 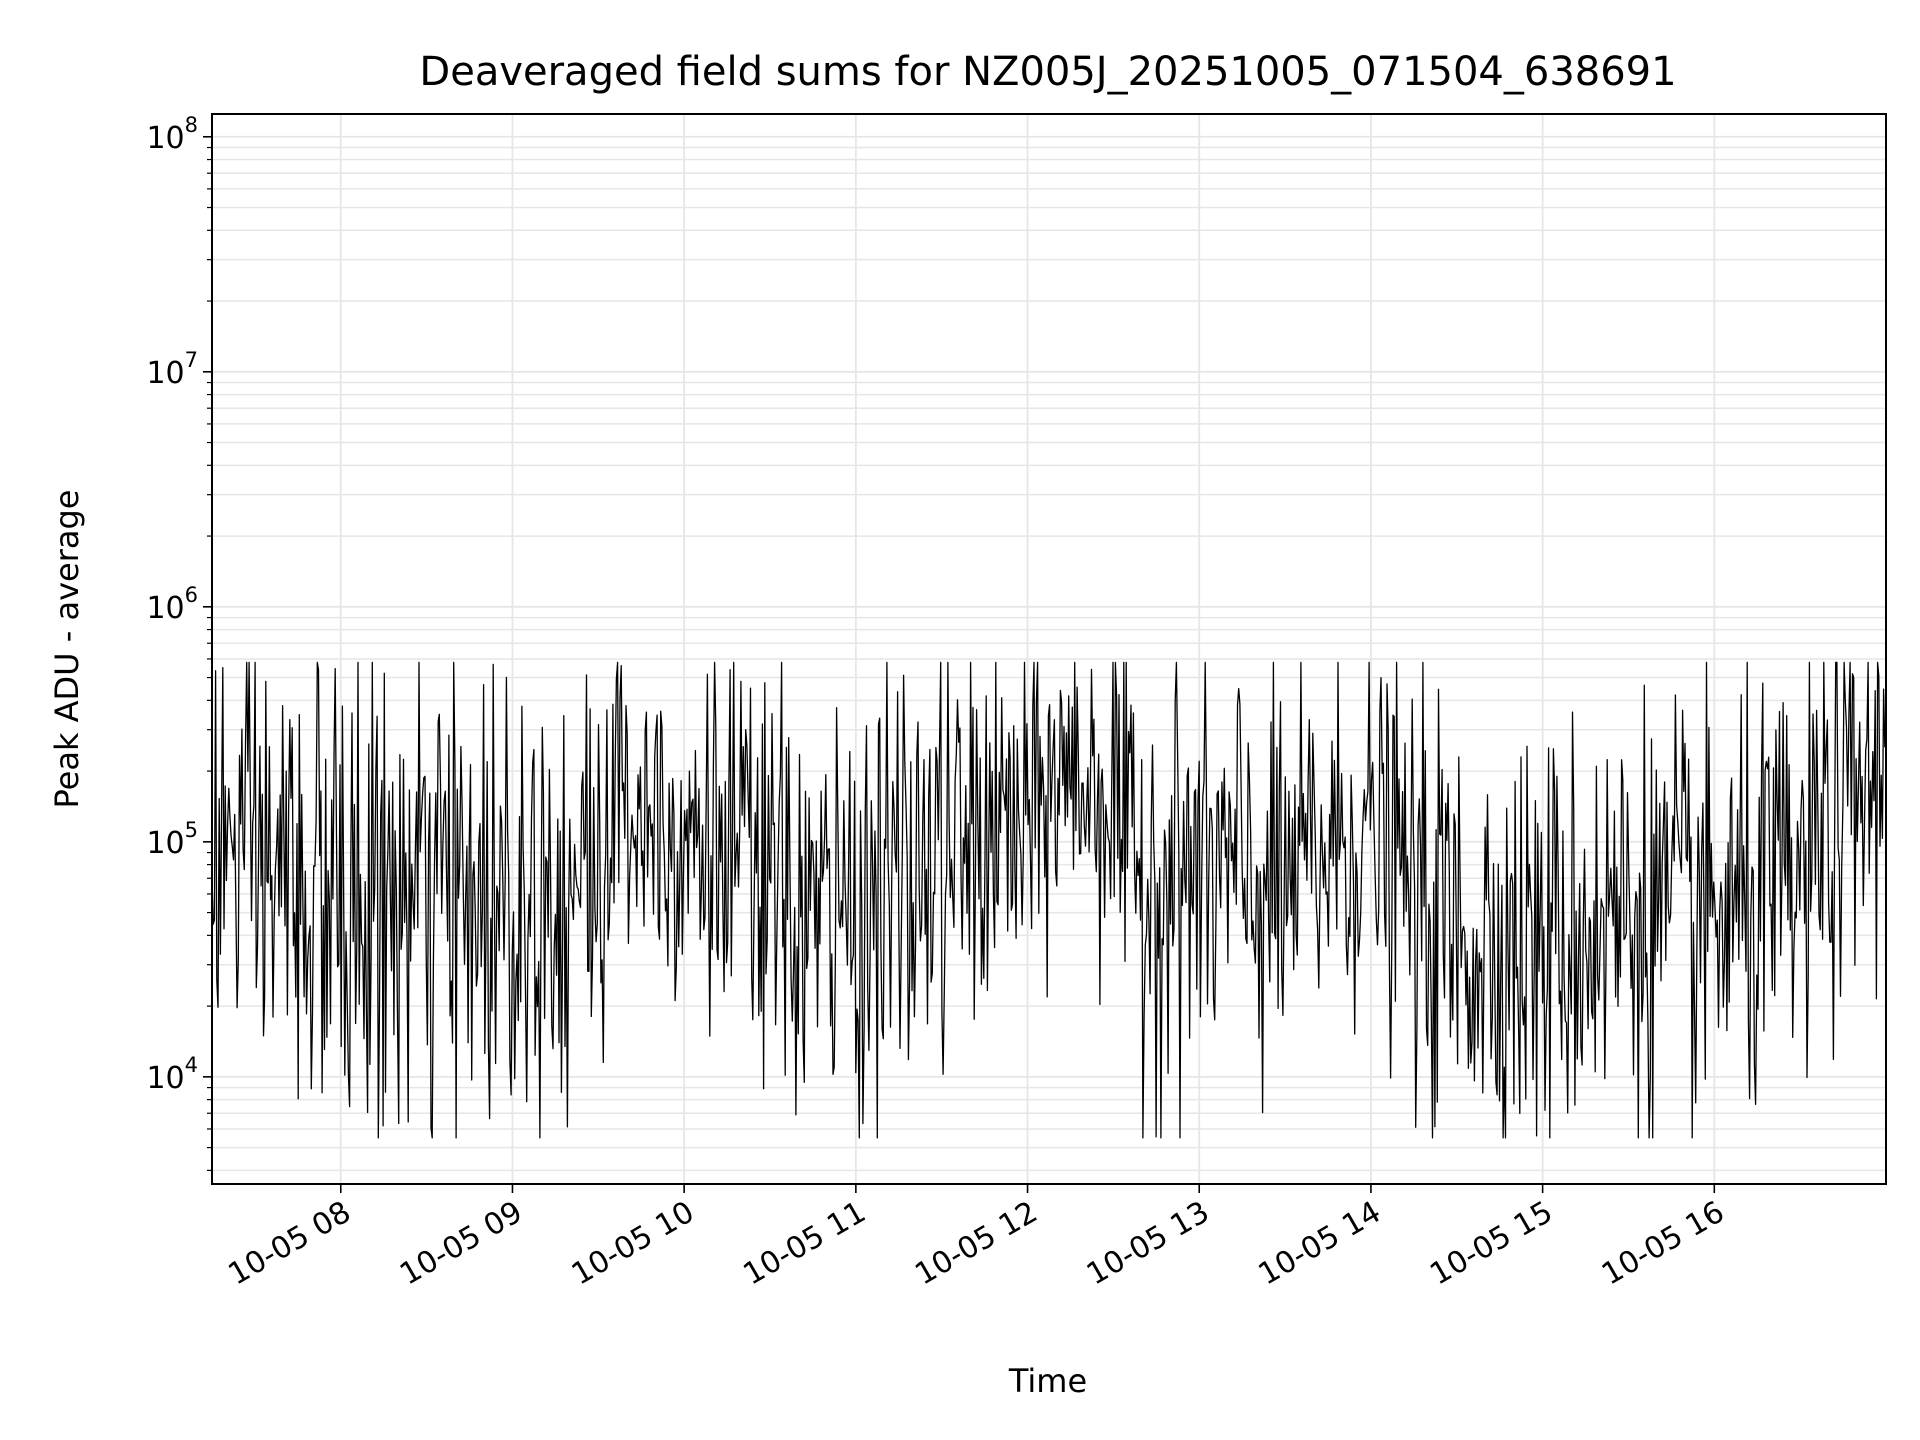 I want to click on y-tick-label: 10⁵, so click(x=172, y=839).